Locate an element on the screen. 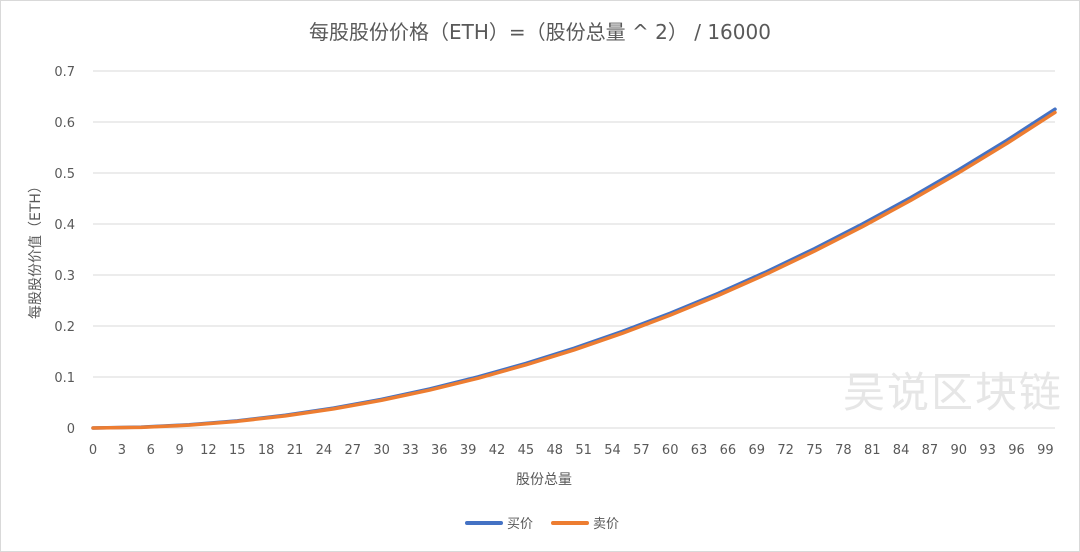 This screenshot has height=552, width=1080. x-tick-label: 30 is located at coordinates (381, 450).